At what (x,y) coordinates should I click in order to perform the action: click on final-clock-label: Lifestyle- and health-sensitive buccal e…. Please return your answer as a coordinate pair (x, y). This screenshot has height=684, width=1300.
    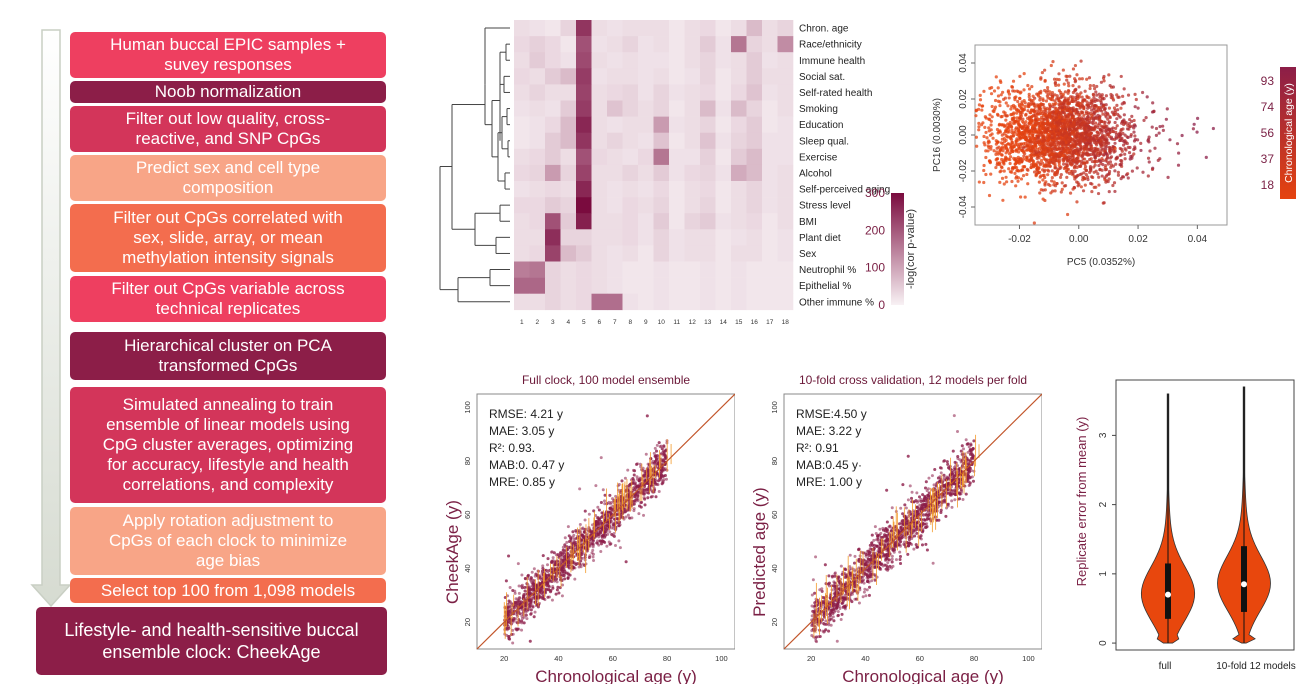
    Looking at the image, I should click on (211, 641).